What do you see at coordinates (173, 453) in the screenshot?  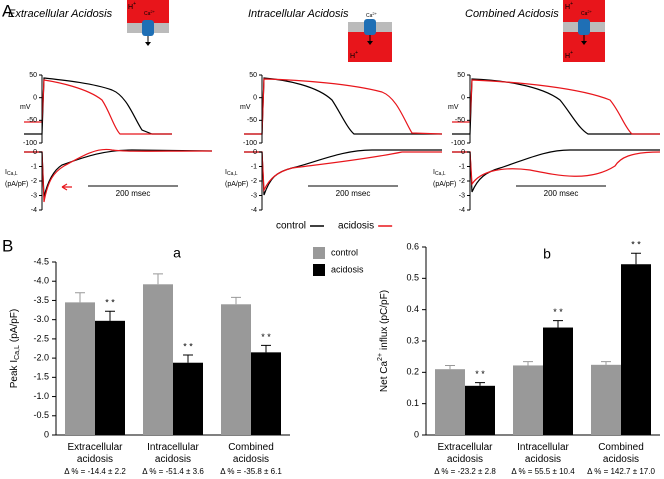 I see `x-tick-label: Intracellular acidosis` at bounding box center [173, 453].